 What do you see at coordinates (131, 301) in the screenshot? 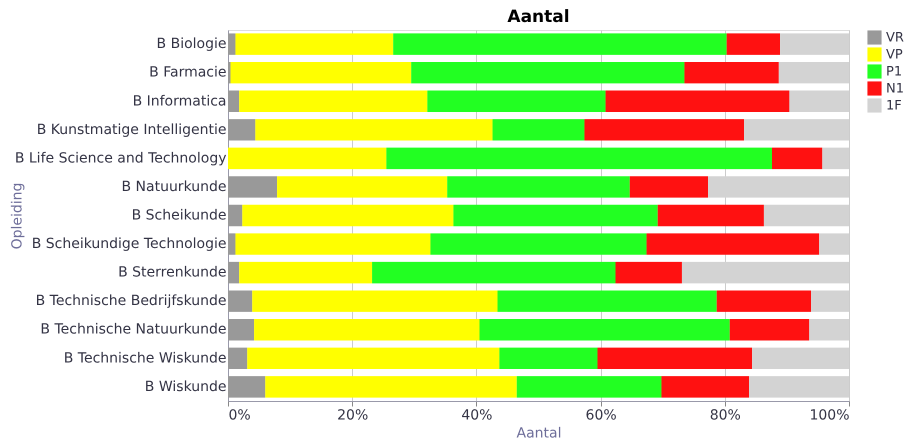
I see `y-tick-label: B Technische Bedrijfskunde` at bounding box center [131, 301].